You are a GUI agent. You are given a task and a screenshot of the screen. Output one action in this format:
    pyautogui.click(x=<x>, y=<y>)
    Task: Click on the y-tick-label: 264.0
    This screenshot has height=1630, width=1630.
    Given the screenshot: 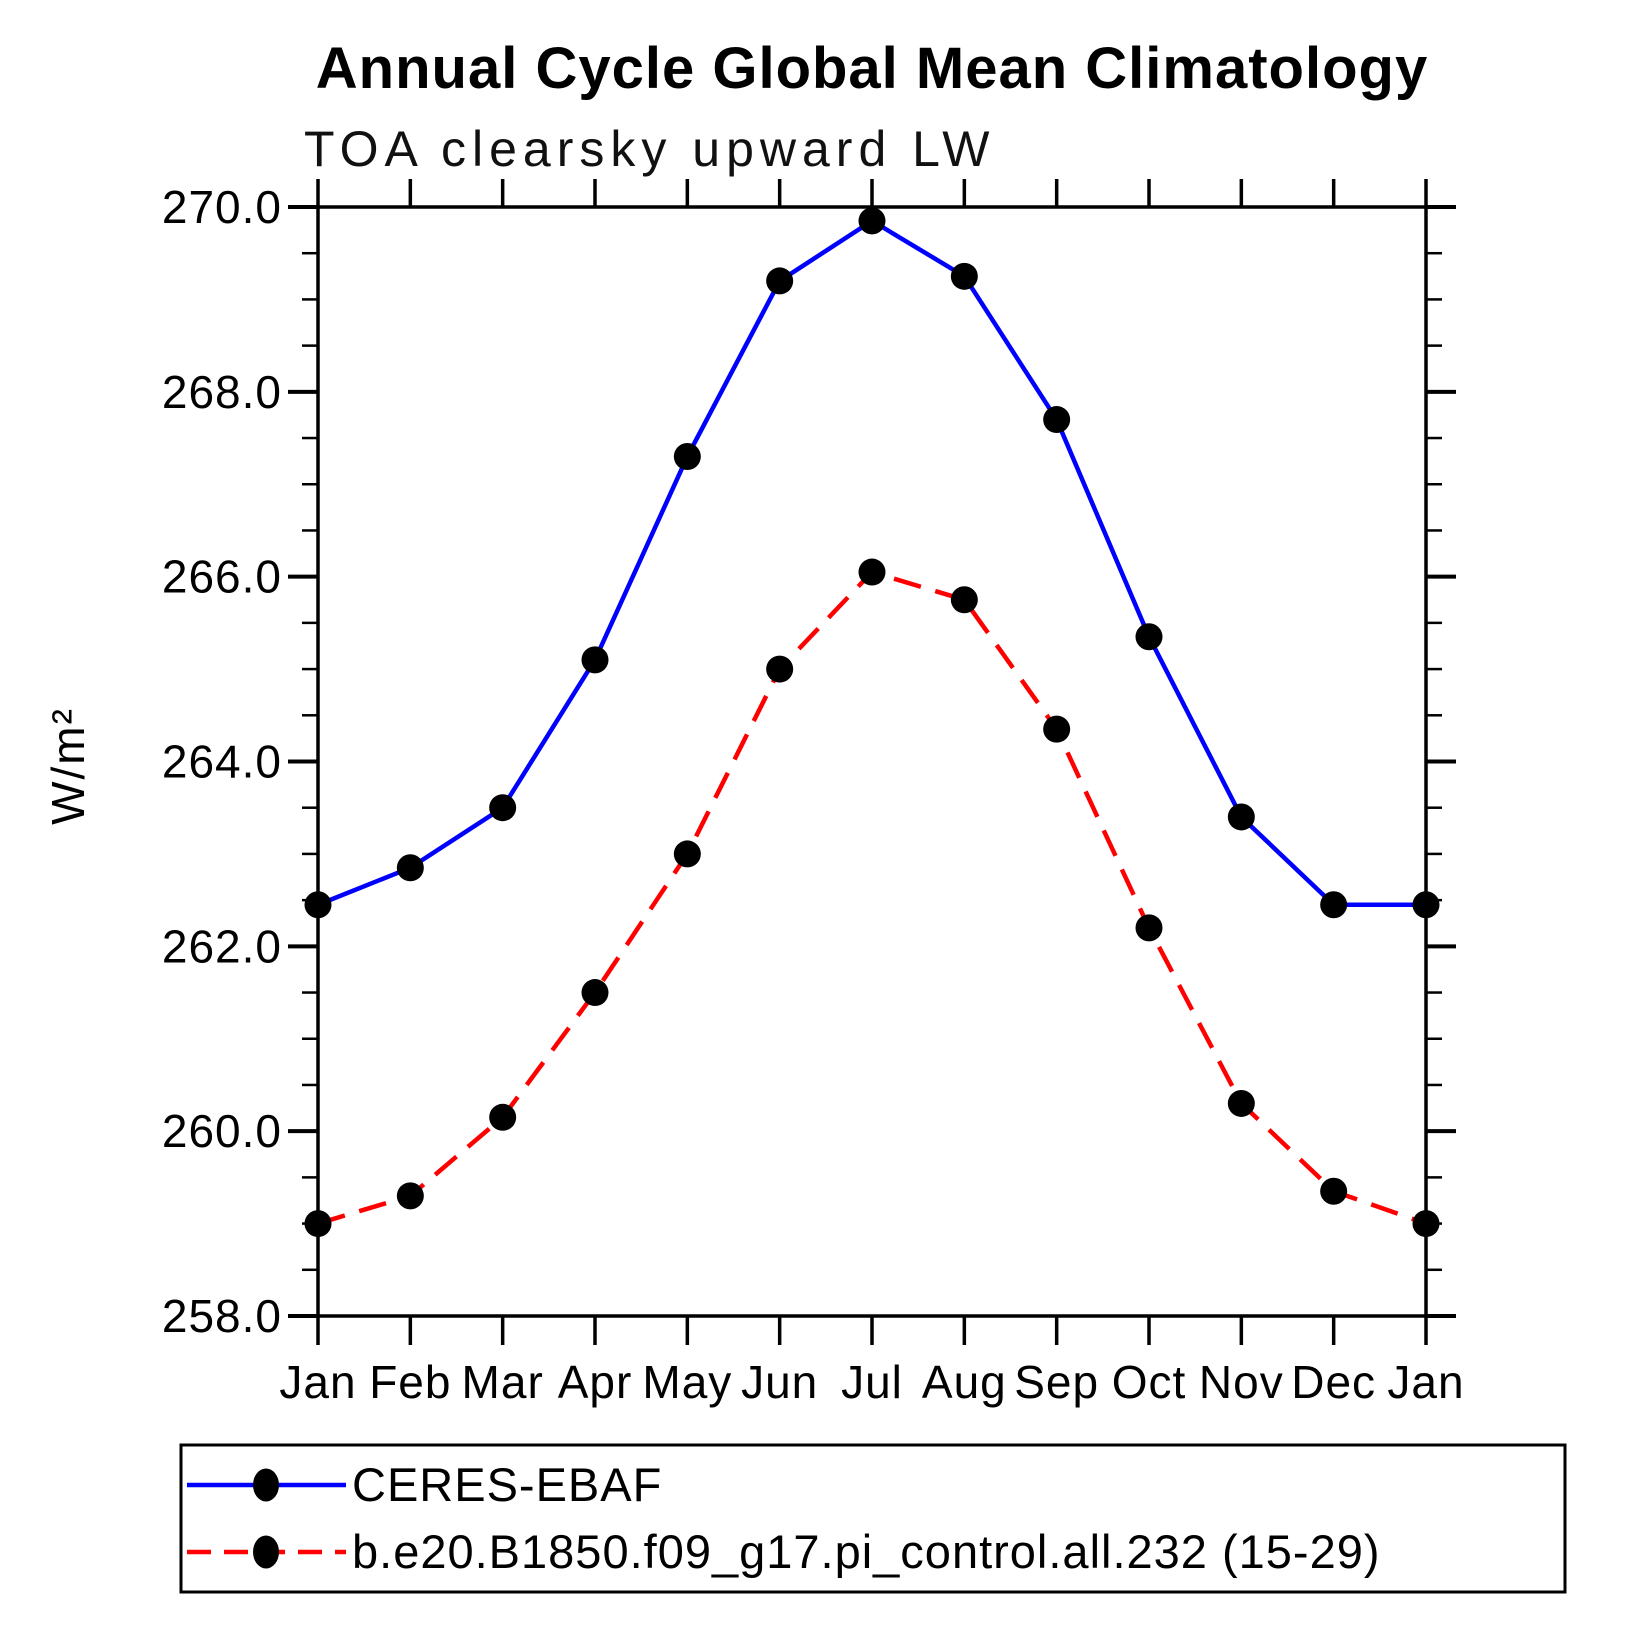 What is the action you would take?
    pyautogui.click(x=222, y=762)
    